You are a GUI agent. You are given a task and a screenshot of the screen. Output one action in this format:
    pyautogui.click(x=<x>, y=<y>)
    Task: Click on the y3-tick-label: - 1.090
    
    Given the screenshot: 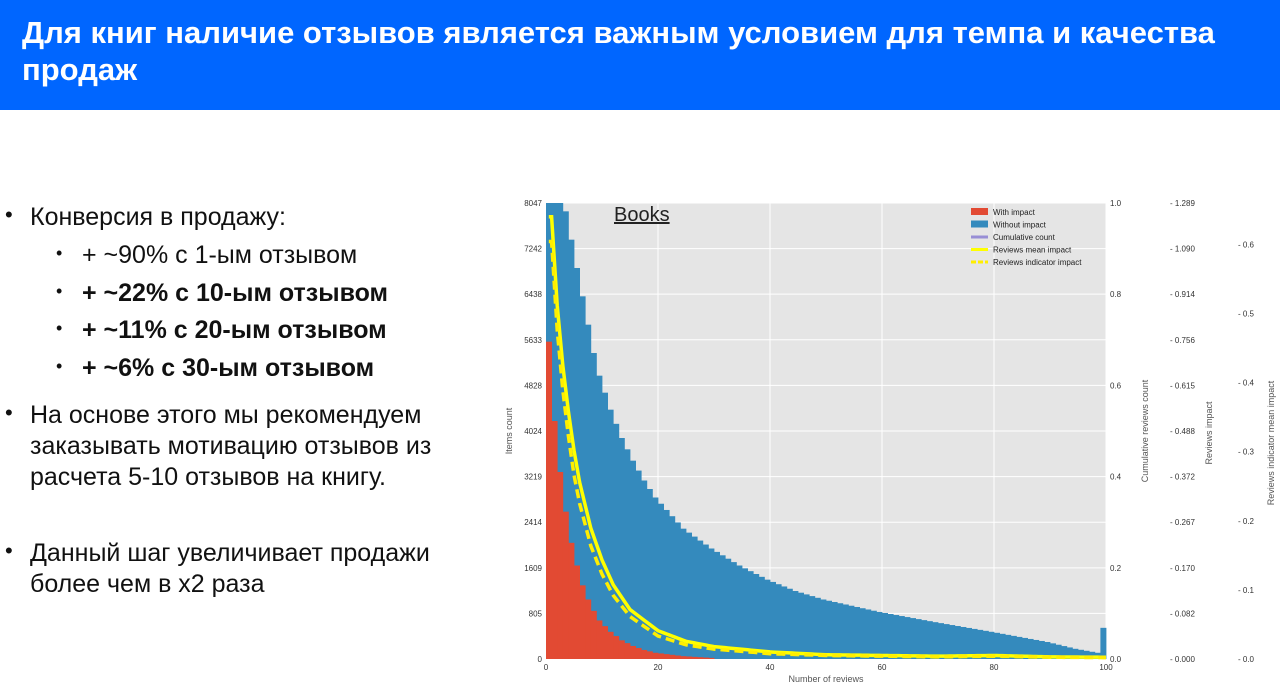 What is the action you would take?
    pyautogui.click(x=1182, y=249)
    